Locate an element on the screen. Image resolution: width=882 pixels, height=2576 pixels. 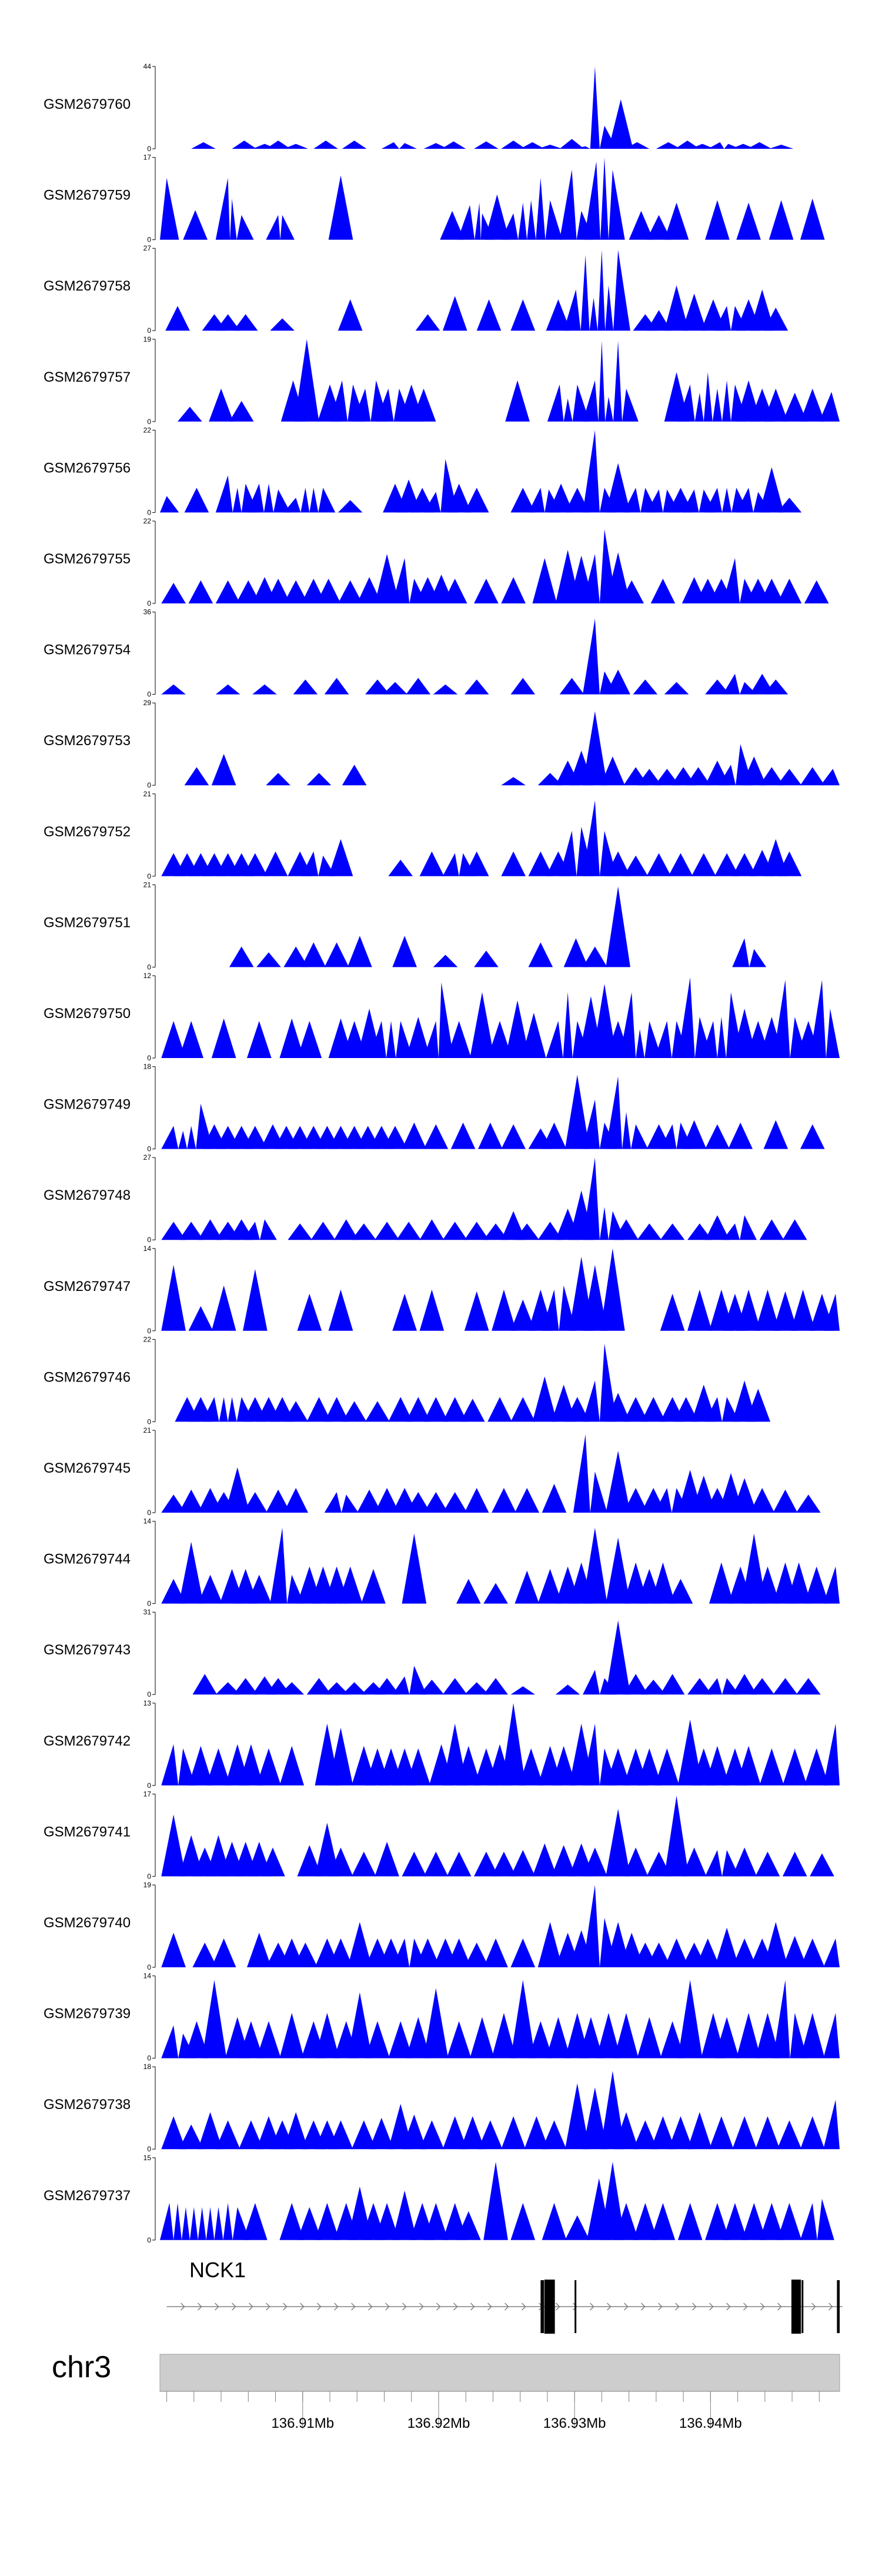
y-max-label: 14 is located at coordinates (147, 1248).